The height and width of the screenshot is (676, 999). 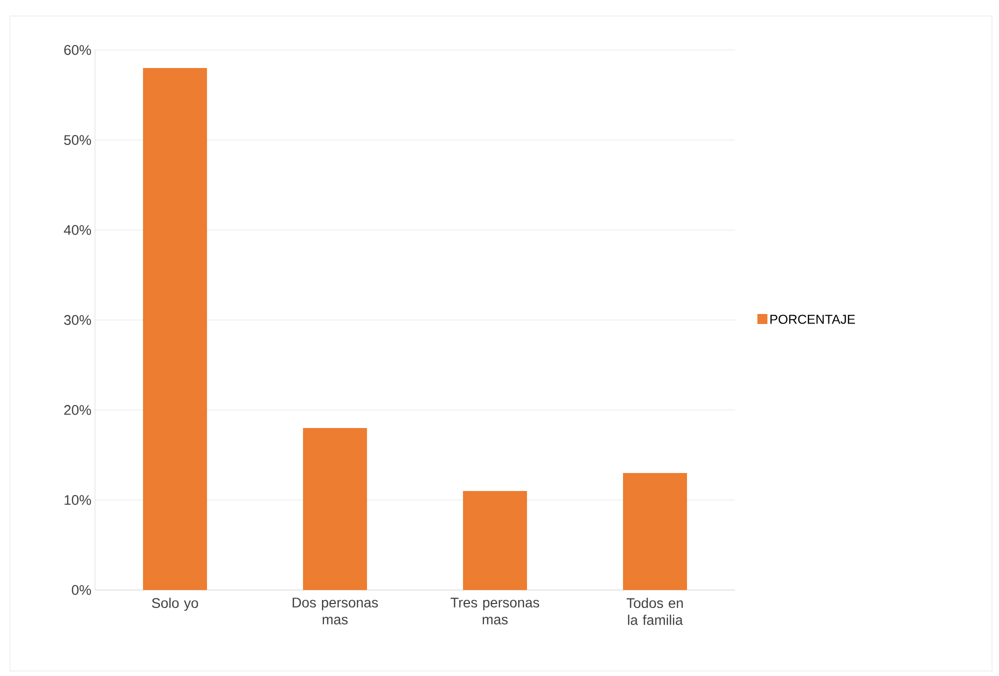 What do you see at coordinates (77, 500) in the screenshot?
I see `y-tick-label: 10%` at bounding box center [77, 500].